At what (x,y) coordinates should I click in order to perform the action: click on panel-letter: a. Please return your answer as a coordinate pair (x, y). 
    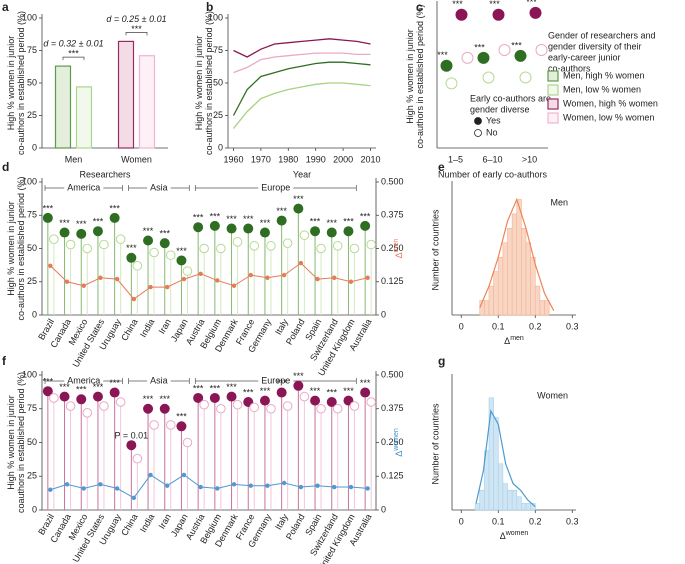
    Looking at the image, I should click on (5, 7).